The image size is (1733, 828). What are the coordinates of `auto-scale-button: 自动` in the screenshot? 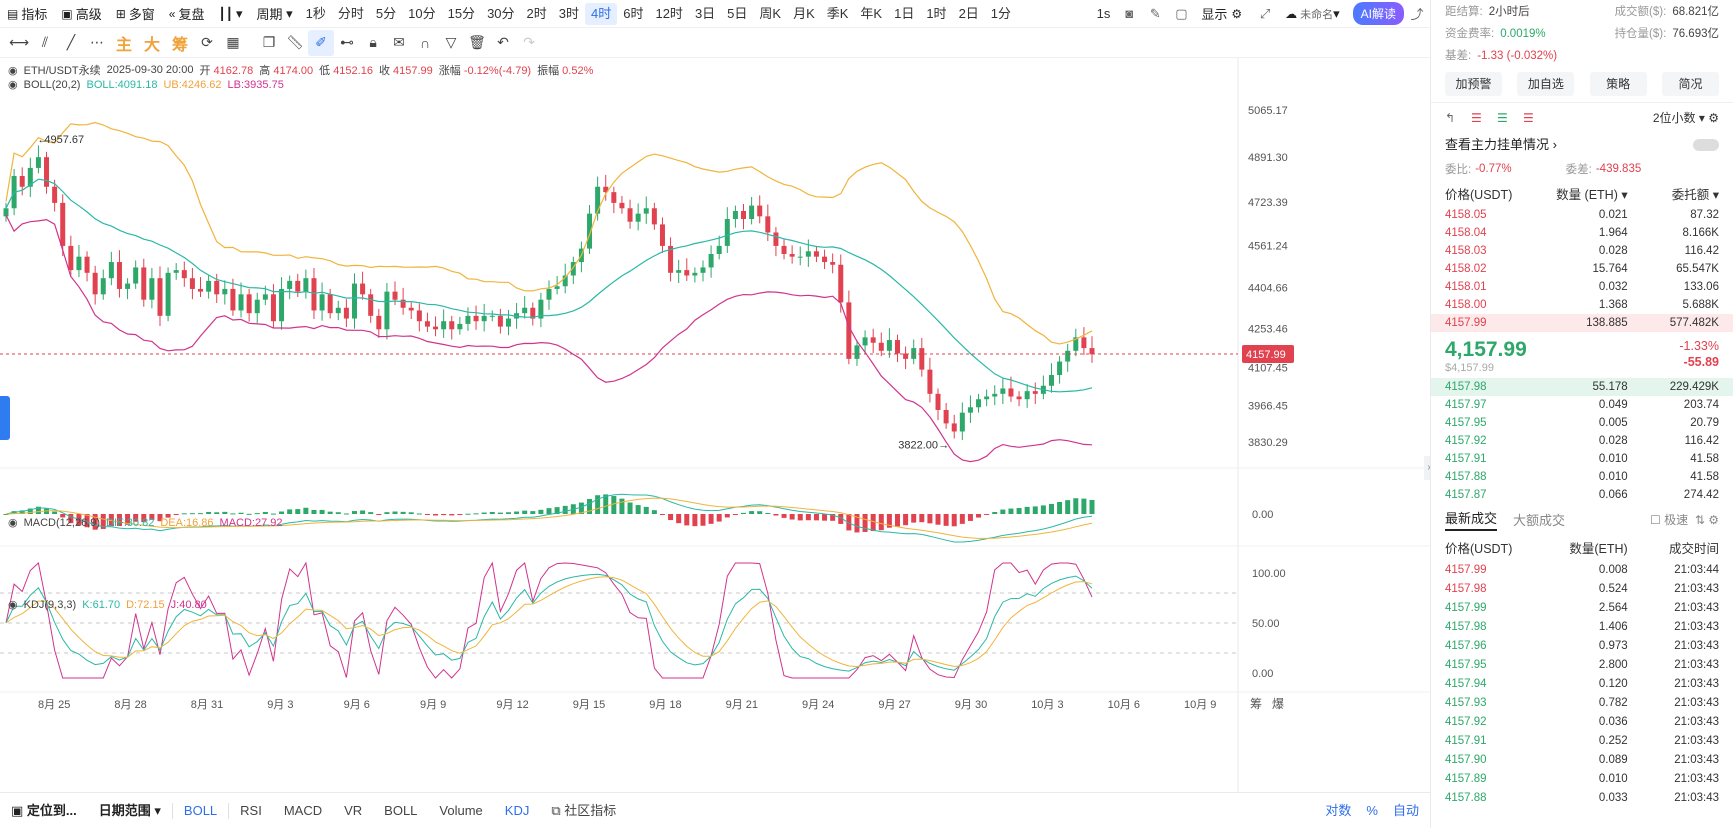 It's located at (1405, 810).